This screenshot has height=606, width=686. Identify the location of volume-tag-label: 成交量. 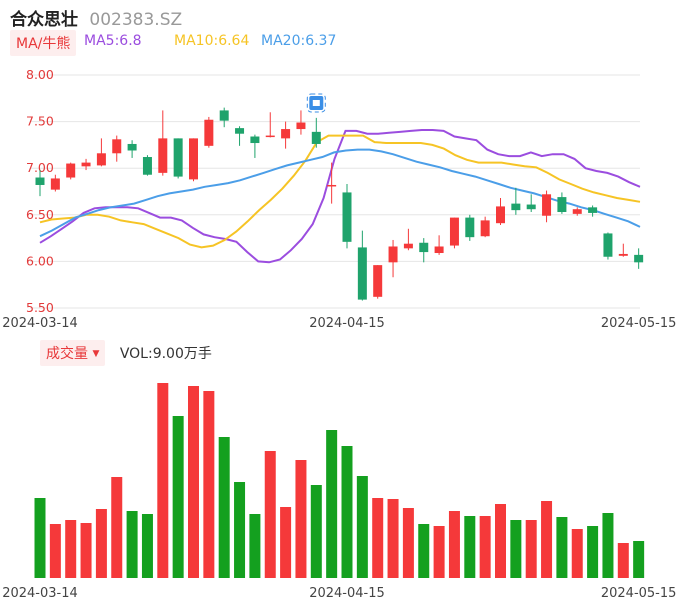
(67, 354).